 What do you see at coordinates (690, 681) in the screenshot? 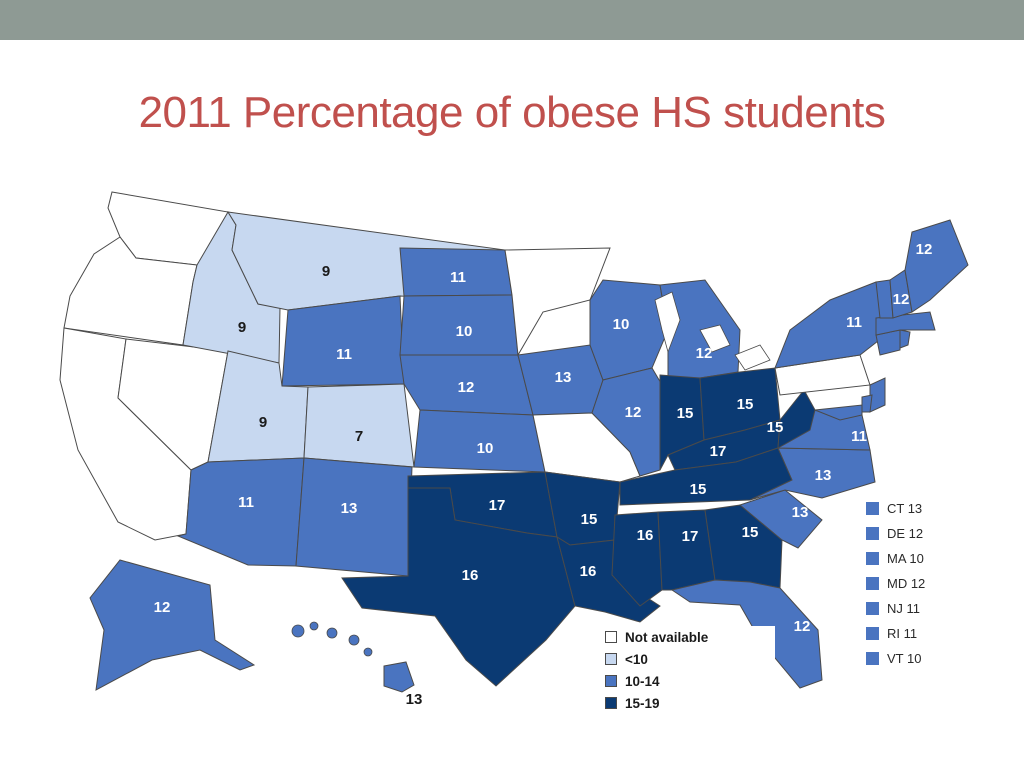
I see `legend-item-10-14: 10-14` at bounding box center [690, 681].